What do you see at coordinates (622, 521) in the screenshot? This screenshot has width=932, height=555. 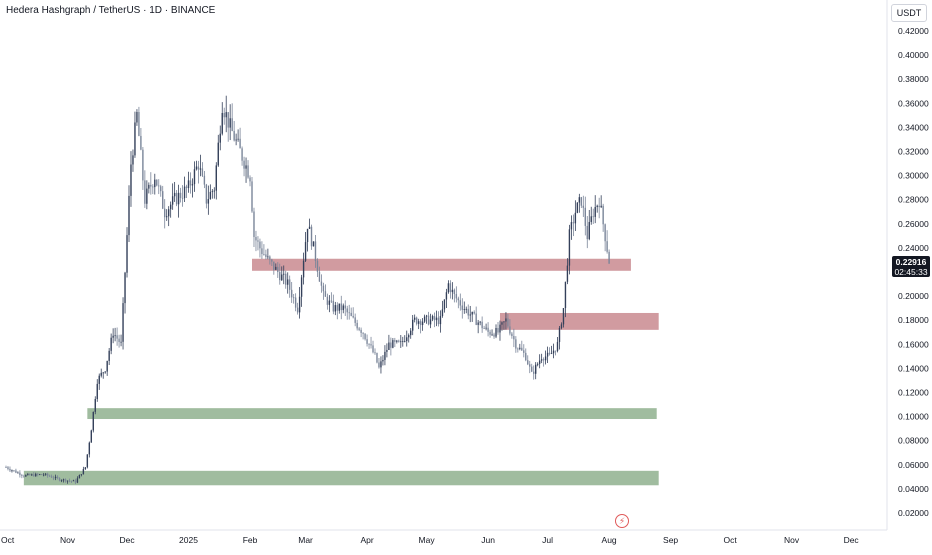 I see `flash-icon: ⚡` at bounding box center [622, 521].